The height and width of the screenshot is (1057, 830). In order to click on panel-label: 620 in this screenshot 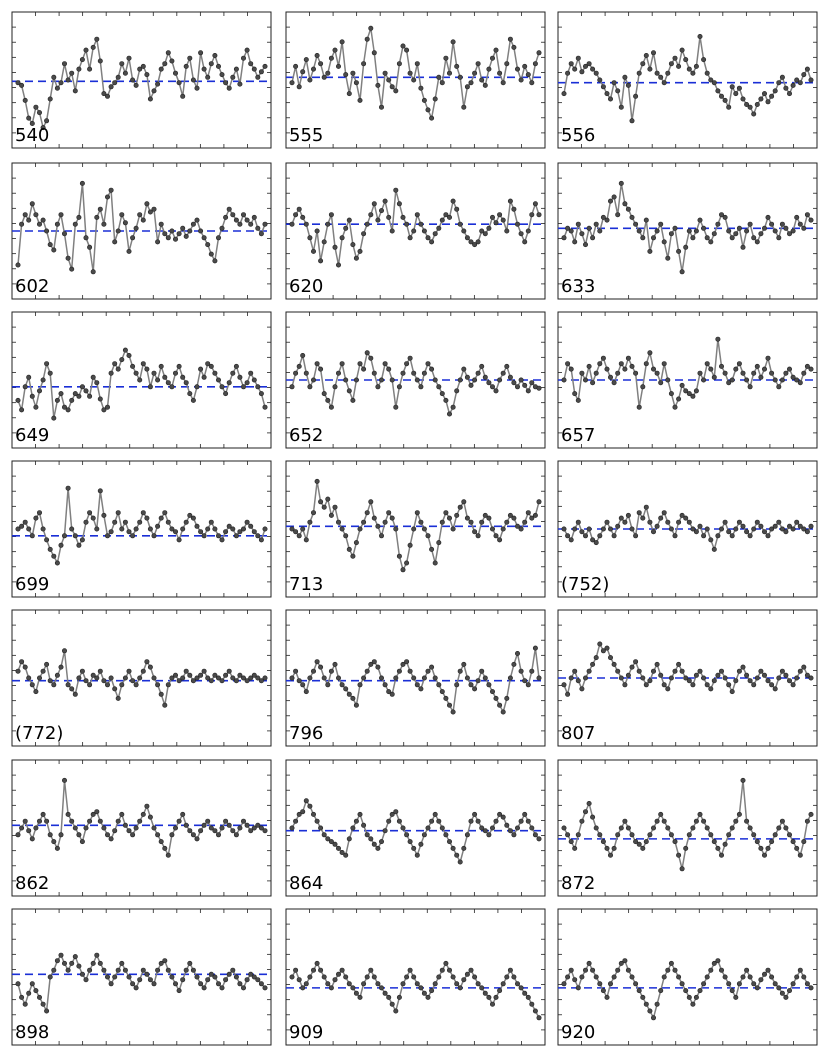, I will do `click(306, 286)`.